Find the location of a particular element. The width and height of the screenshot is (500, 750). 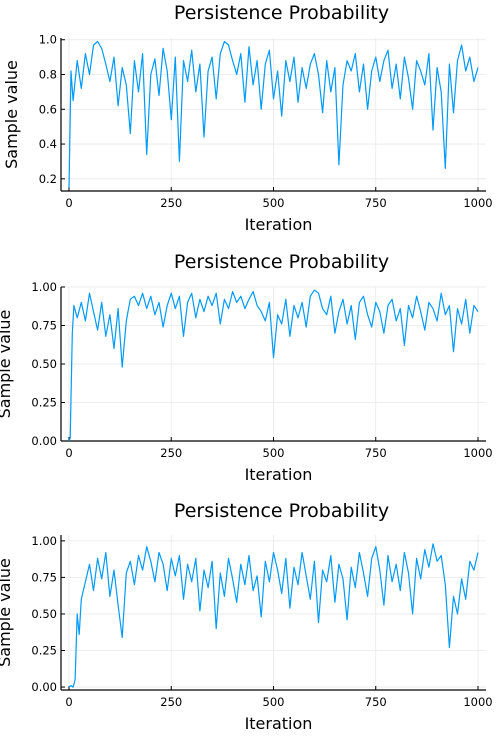

y-tick-label: 0.4 is located at coordinates (48, 144).